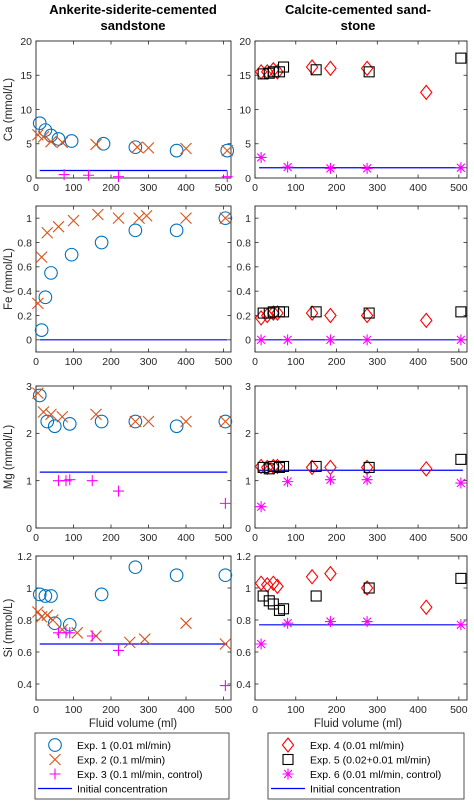  I want to click on data-point-s3-1-shape, so click(88, 175).